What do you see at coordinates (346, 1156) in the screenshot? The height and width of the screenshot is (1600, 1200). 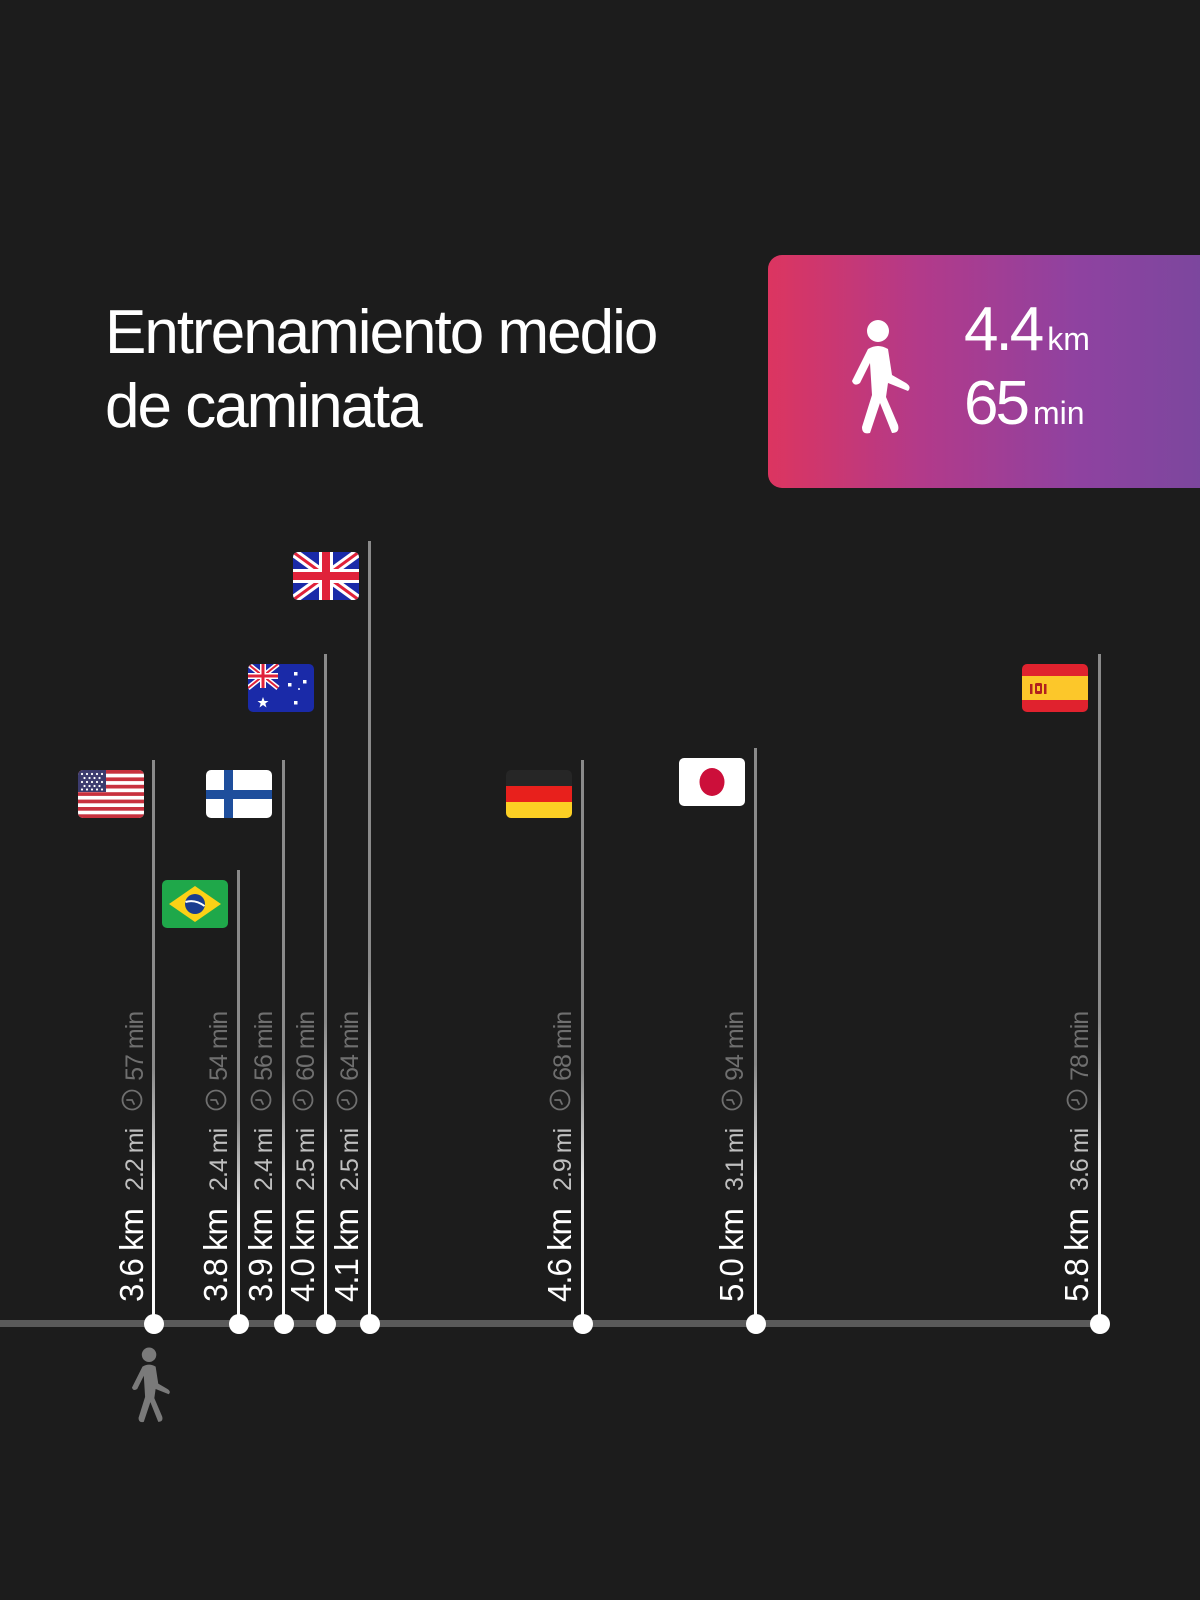 I see `label-gb: 4.1 km 2.5 mi 64 min` at bounding box center [346, 1156].